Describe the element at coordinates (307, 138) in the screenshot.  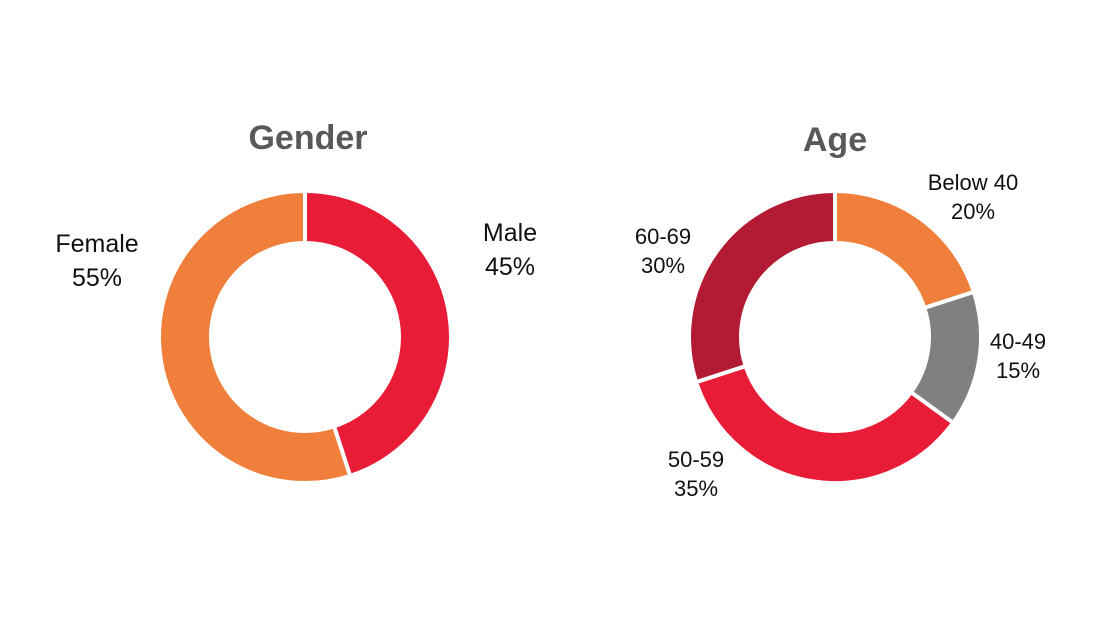
I see `gender-chart-title: Gender` at that location.